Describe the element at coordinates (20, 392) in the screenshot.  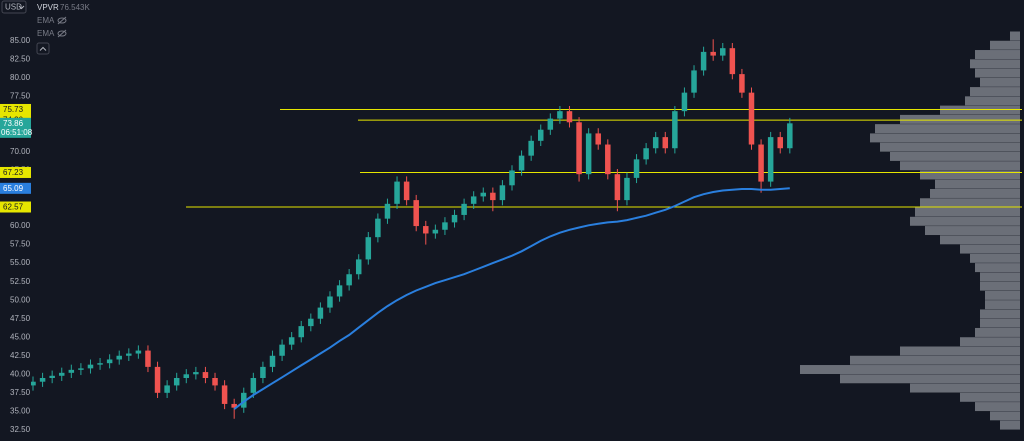
I see `y-tick-label: 37.50` at that location.